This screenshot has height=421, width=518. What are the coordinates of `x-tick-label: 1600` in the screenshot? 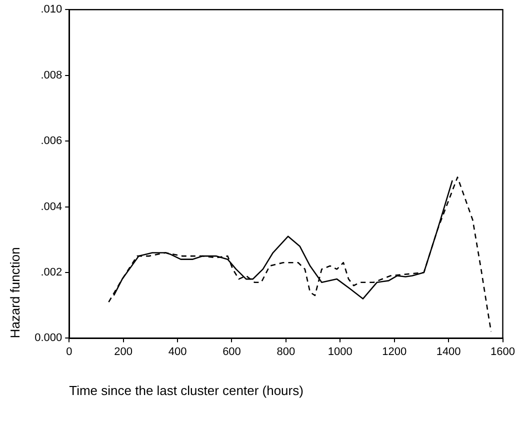 It's located at (503, 352).